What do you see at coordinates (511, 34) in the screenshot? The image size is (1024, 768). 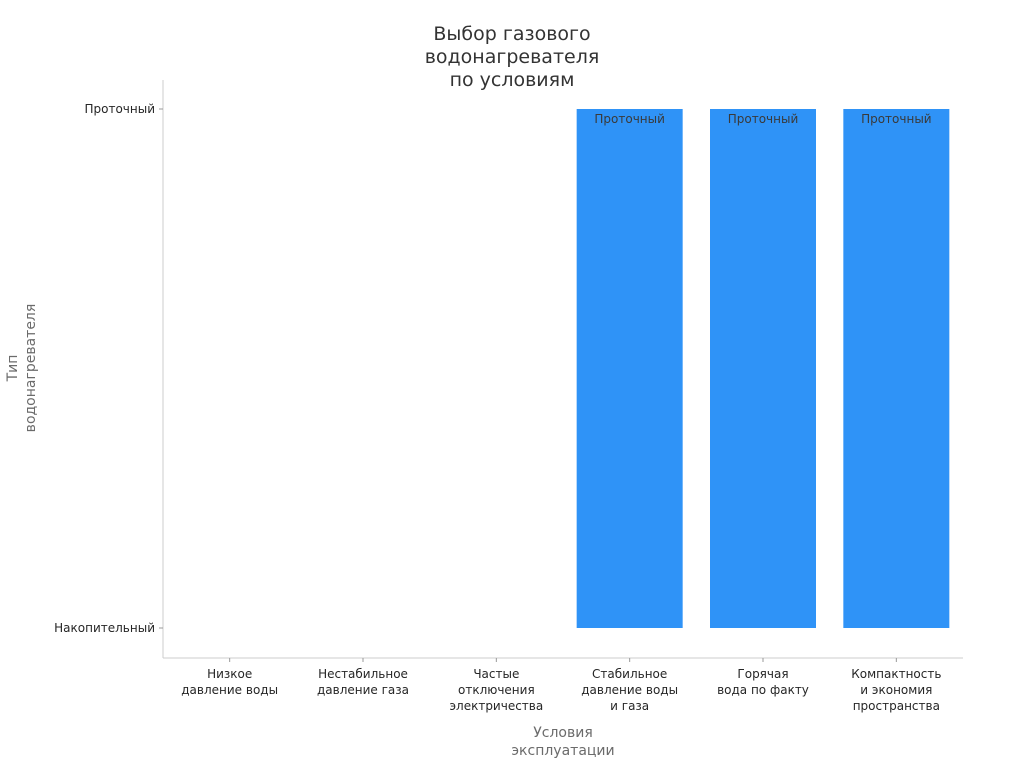 I see `chart-title-line: Выбор газового` at bounding box center [511, 34].